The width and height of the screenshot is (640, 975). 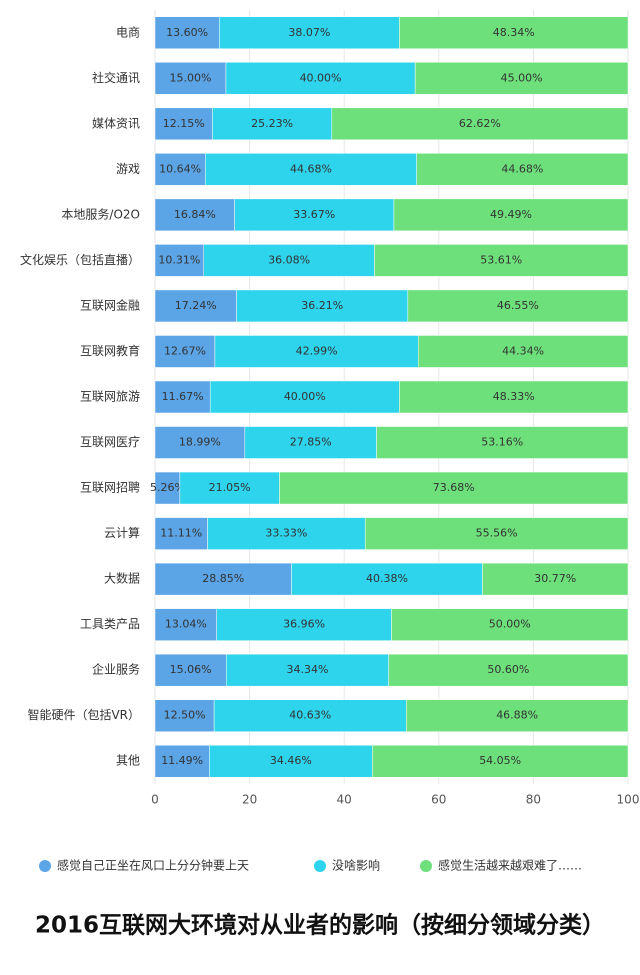 What do you see at coordinates (180, 168) in the screenshot?
I see `value-label: 10.64%` at bounding box center [180, 168].